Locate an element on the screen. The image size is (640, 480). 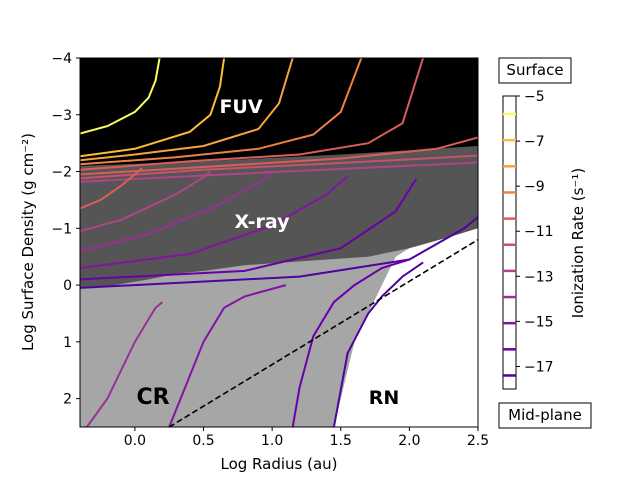
series-x1 is located at coordinates (111, 188).